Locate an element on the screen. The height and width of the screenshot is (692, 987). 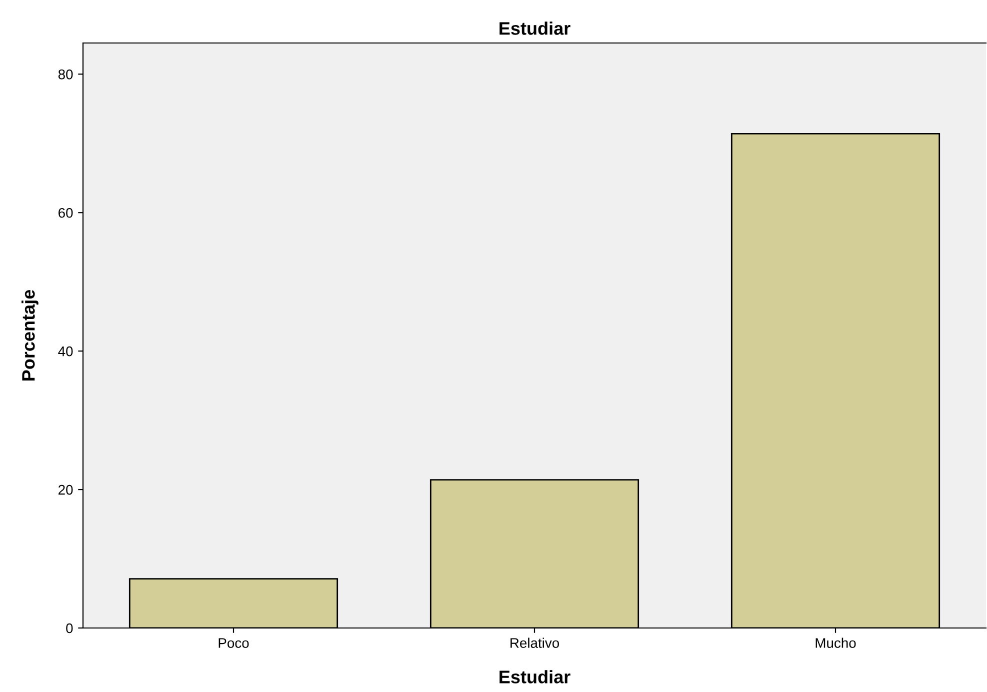
x-tick-label: Relativo is located at coordinates (535, 643).